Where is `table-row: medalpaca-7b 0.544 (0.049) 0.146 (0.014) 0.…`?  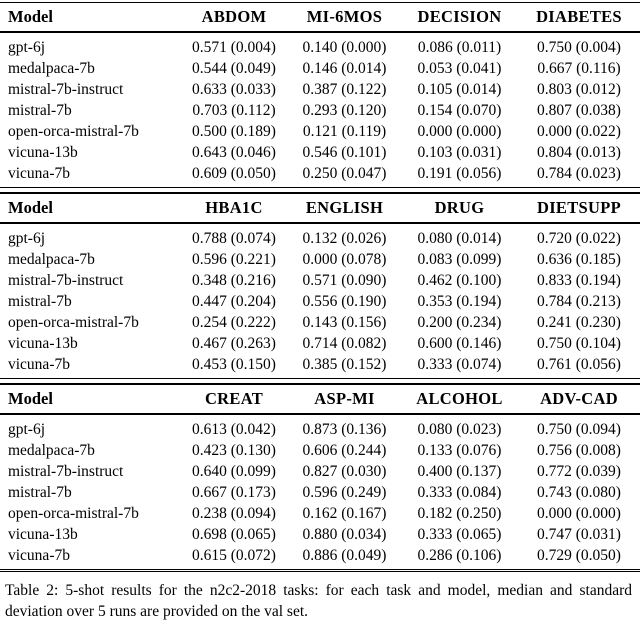 table-row: medalpaca-7b 0.544 (0.049) 0.146 (0.014) 0.… is located at coordinates (320, 68).